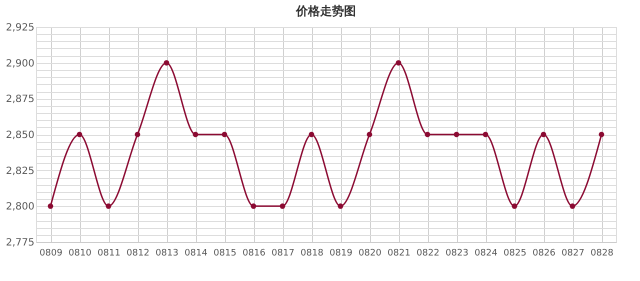  Describe the element at coordinates (486, 253) in the screenshot. I see `x-tick-label: 0824` at that location.